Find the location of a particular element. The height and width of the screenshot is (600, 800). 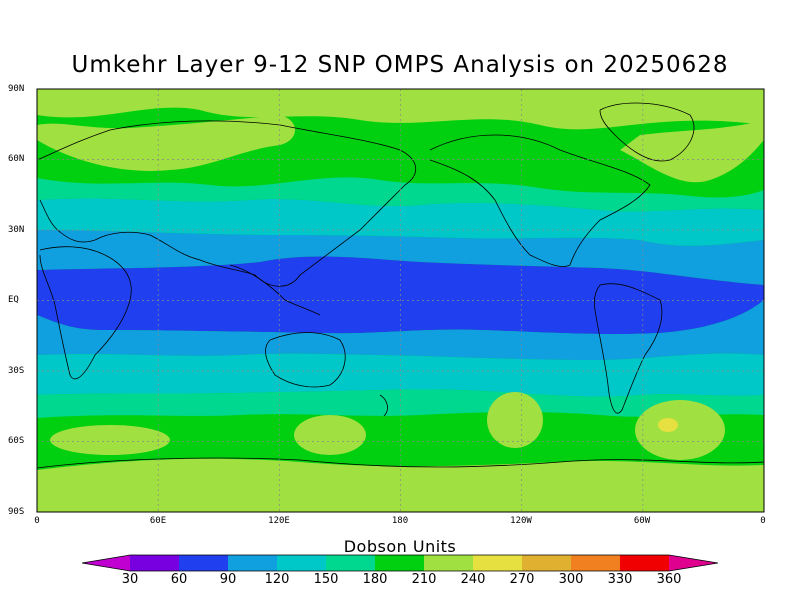

south-america-outline is located at coordinates (628, 348).